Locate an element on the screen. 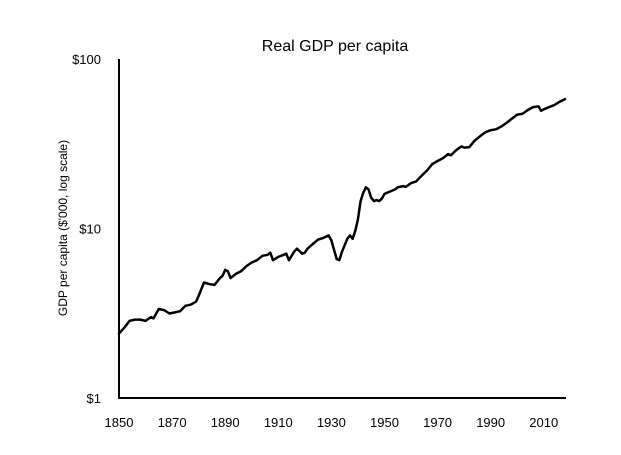  x-tick-label: 1930 is located at coordinates (331, 422).